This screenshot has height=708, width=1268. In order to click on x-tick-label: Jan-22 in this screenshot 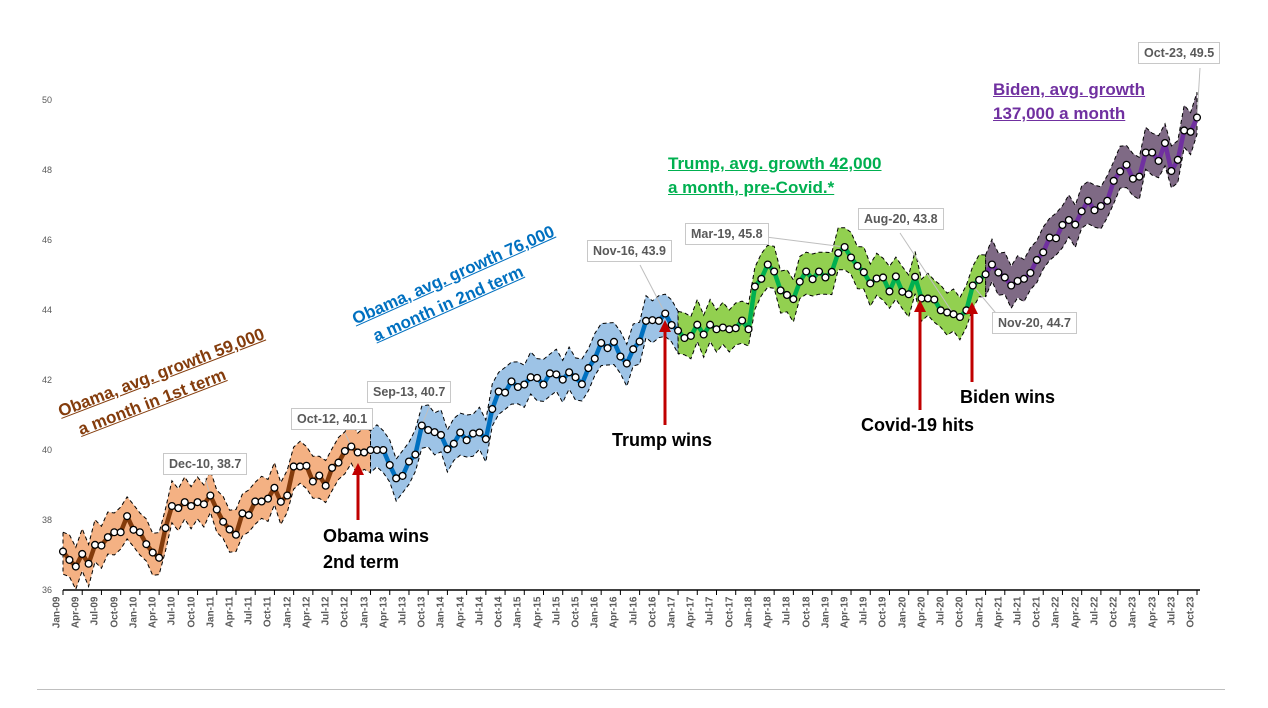, I will do `click(1056, 612)`.